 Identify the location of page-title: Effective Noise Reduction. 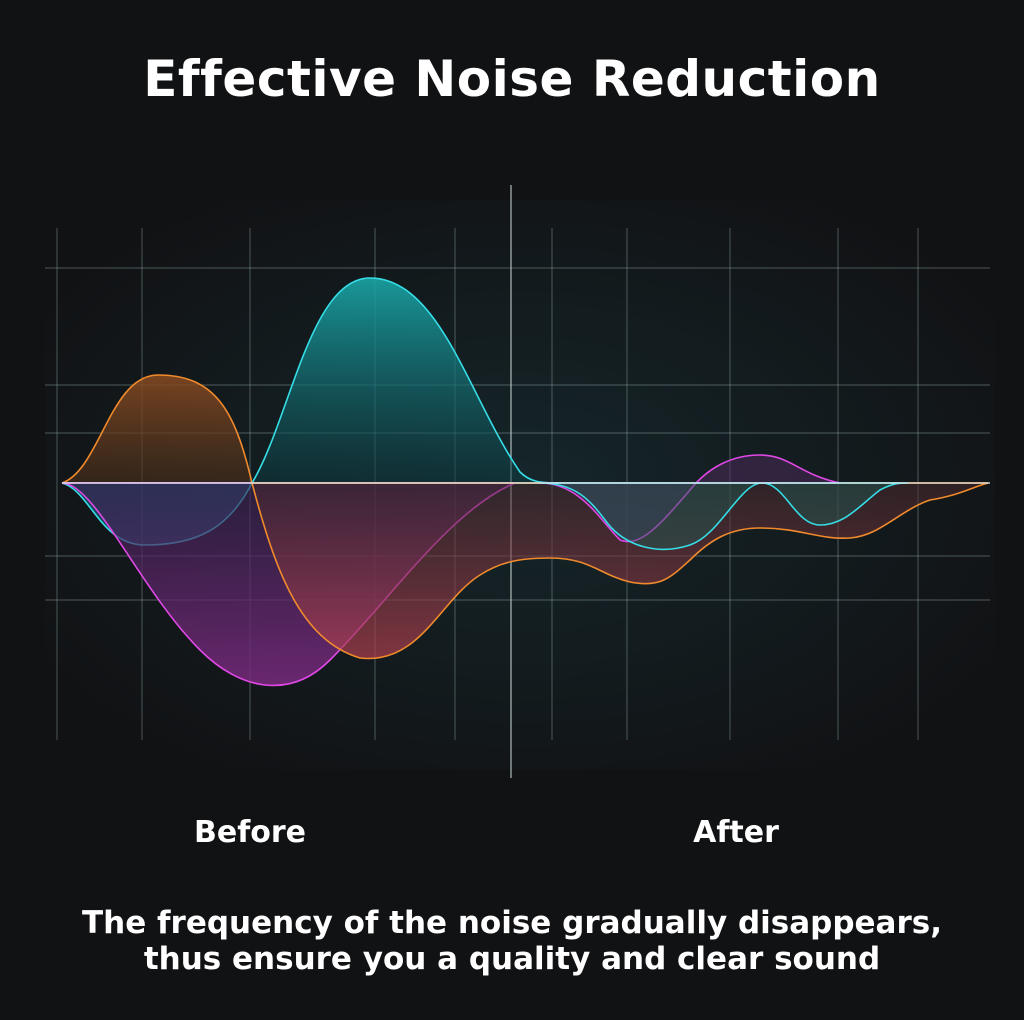
(512, 79).